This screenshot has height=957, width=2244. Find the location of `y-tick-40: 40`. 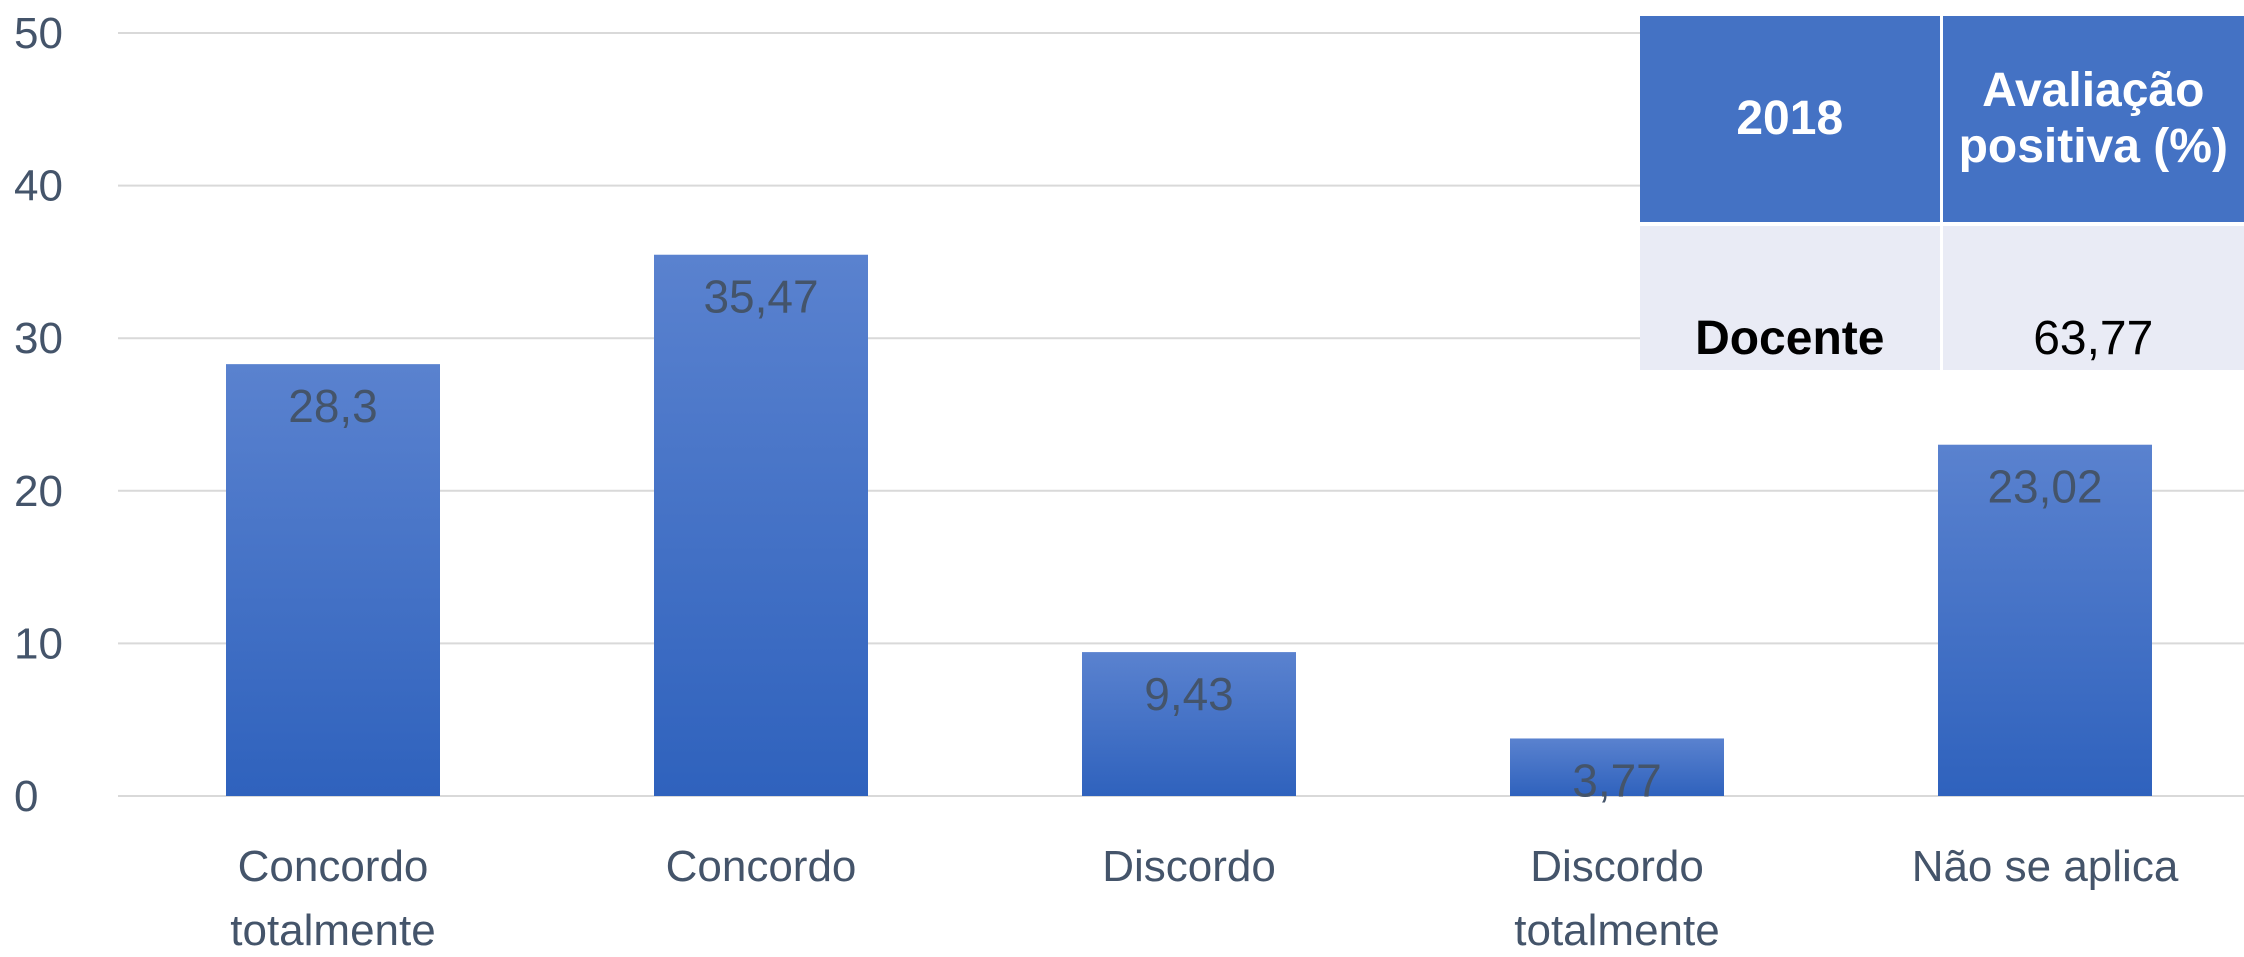

y-tick-40: 40 is located at coordinates (38, 186).